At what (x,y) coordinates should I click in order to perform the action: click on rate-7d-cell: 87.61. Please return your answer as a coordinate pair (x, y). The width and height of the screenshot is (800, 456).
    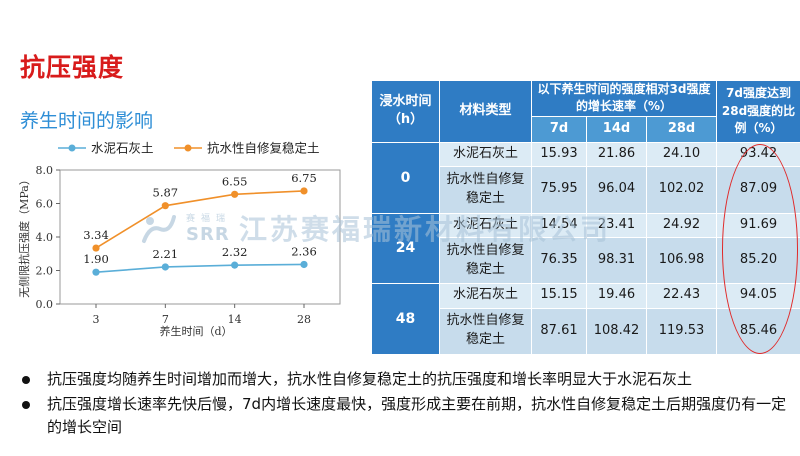
    Looking at the image, I should click on (559, 331).